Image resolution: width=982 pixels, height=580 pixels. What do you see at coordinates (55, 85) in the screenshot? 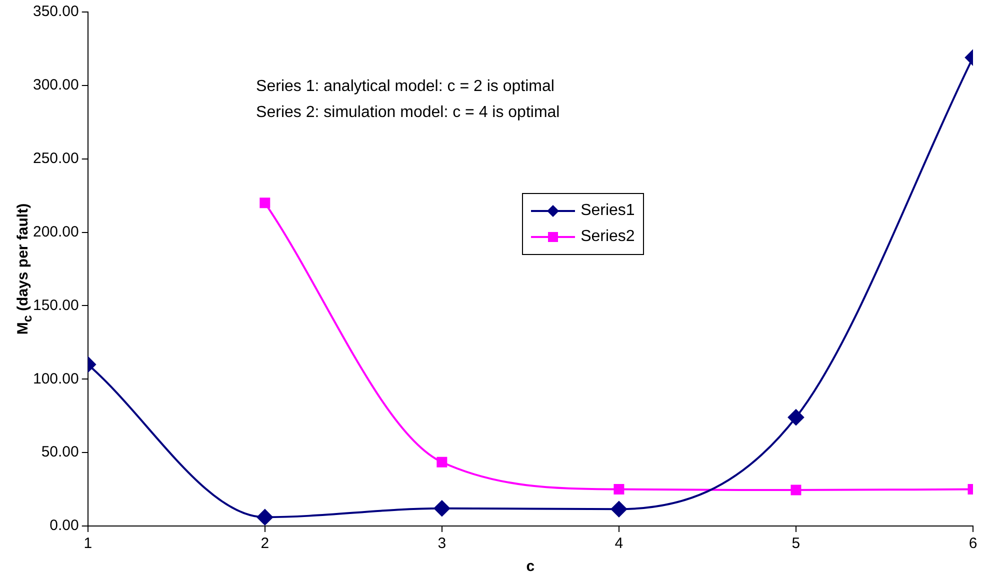
I see `y-tick-label: 300.00` at bounding box center [55, 85].